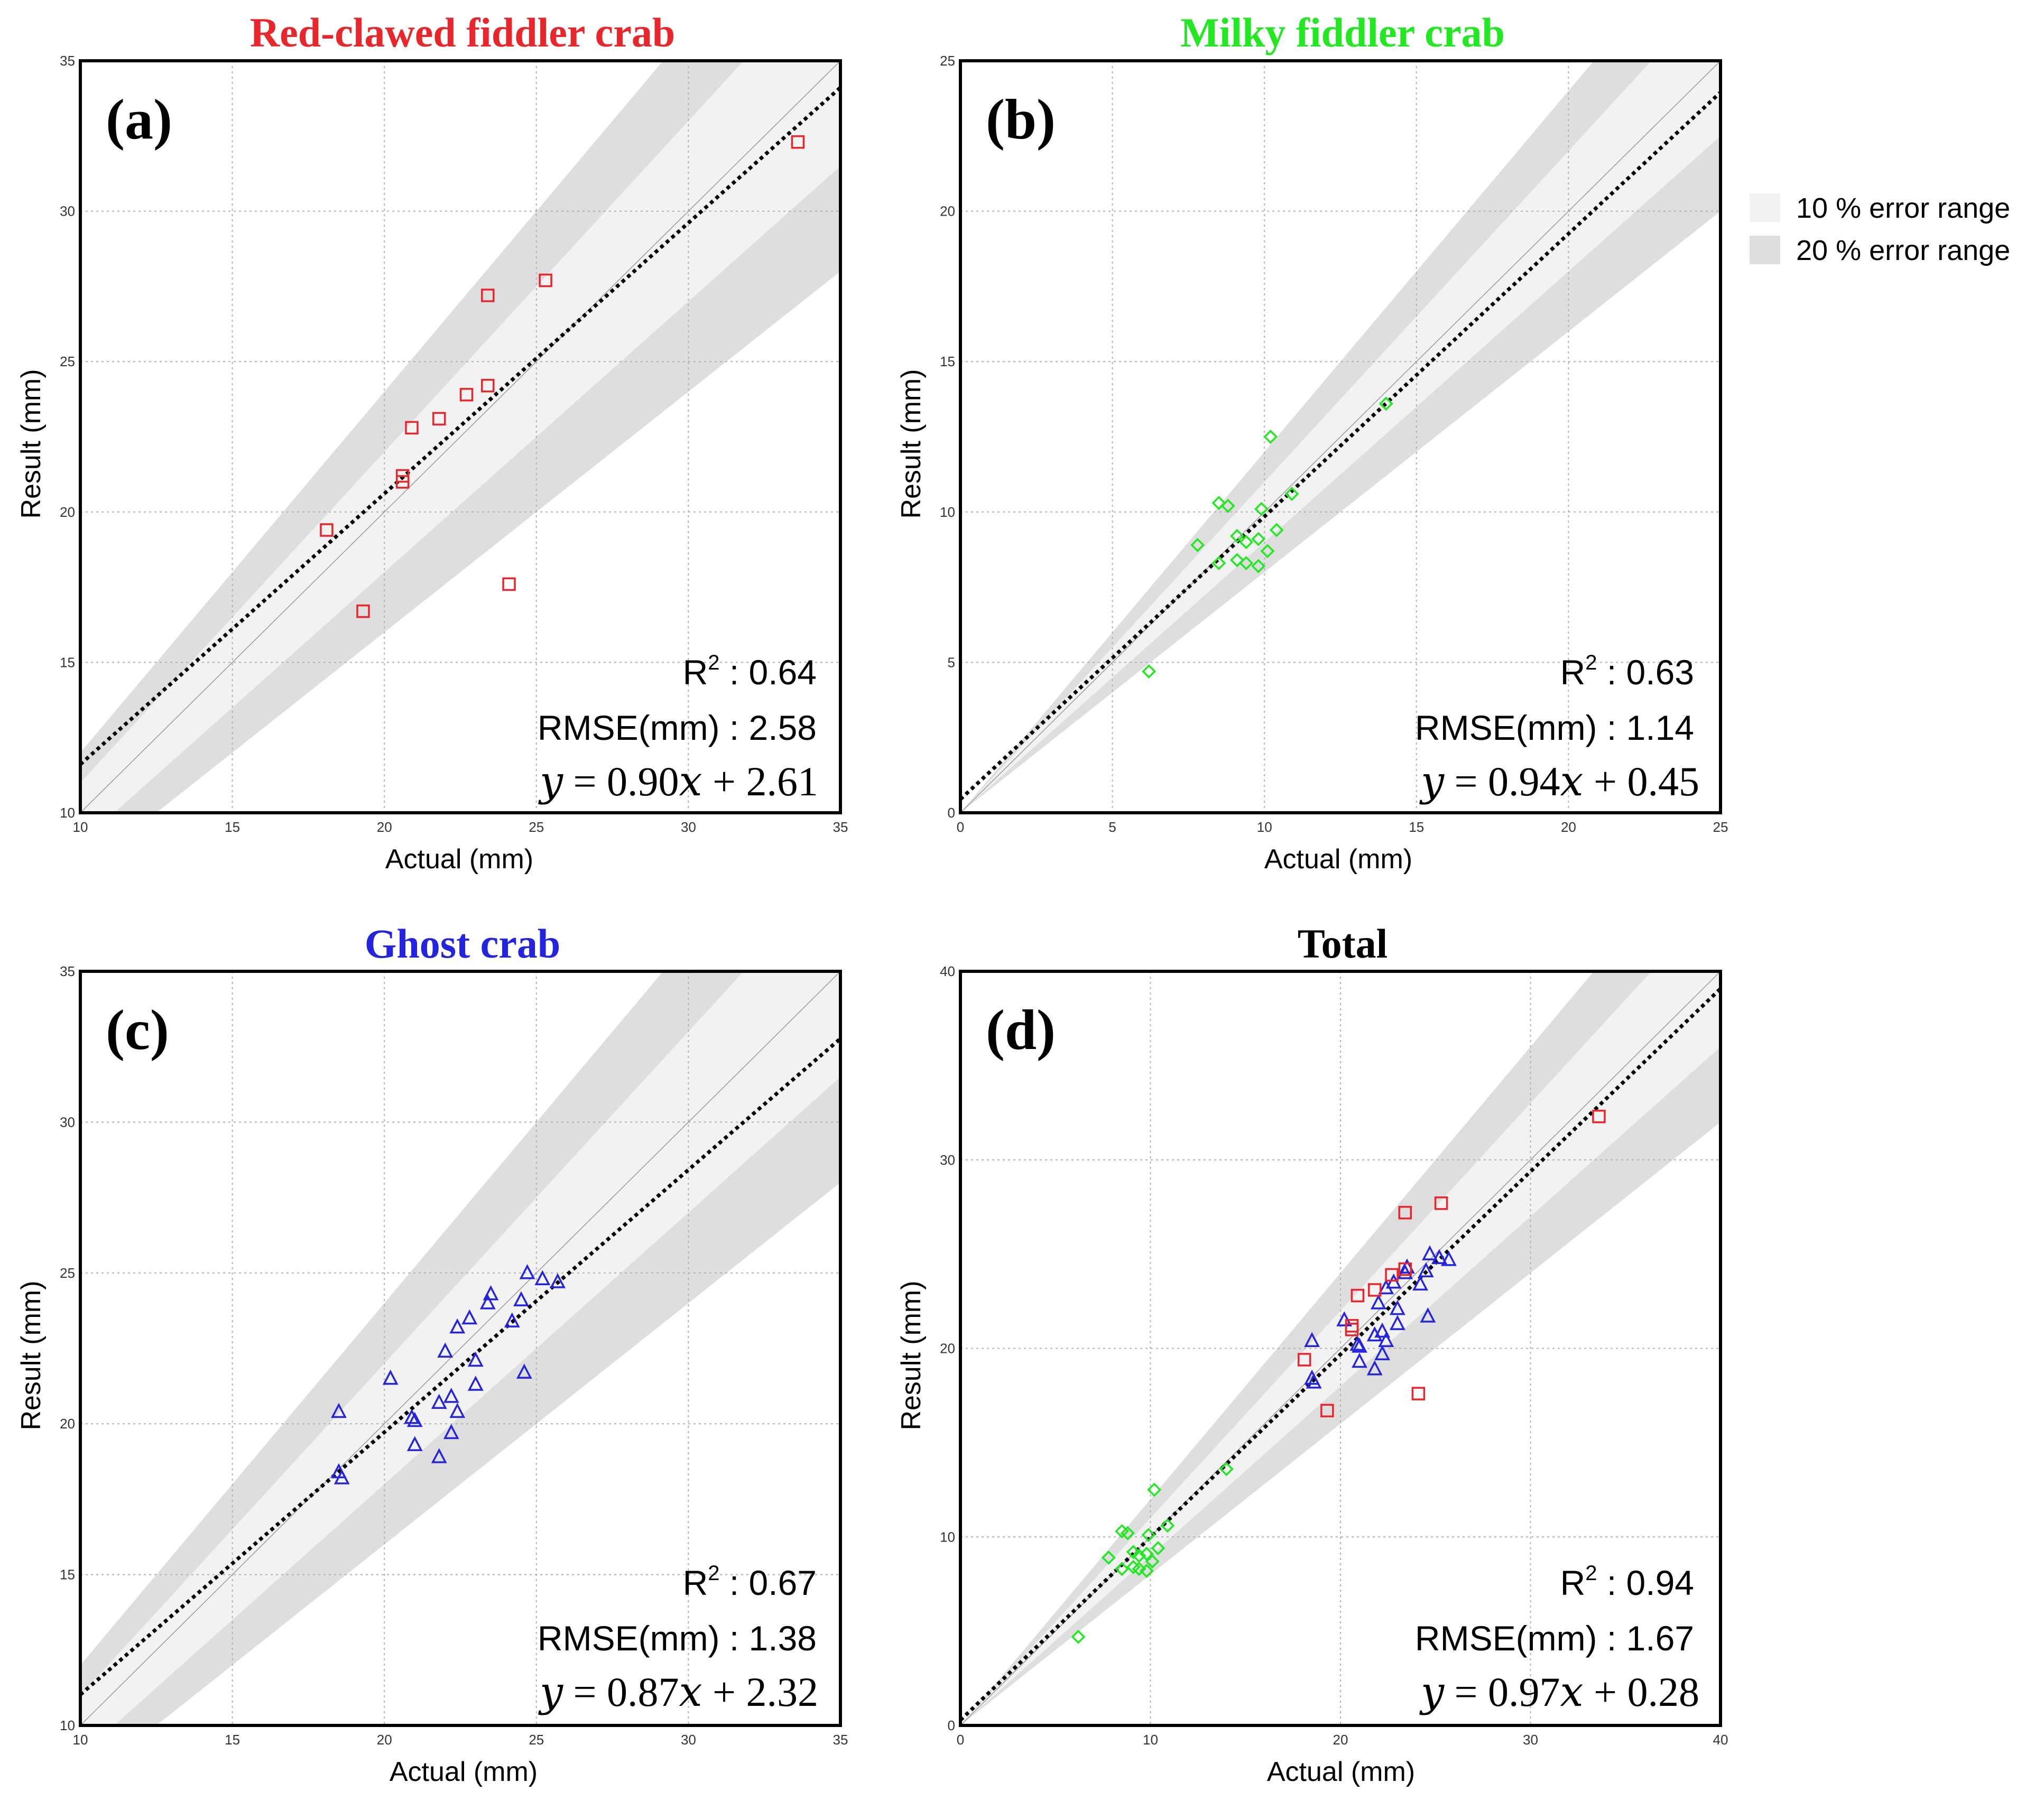  I want to click on regression-equation: 𝑦 = 0.87𝑥 + 2.32, so click(678, 1692).